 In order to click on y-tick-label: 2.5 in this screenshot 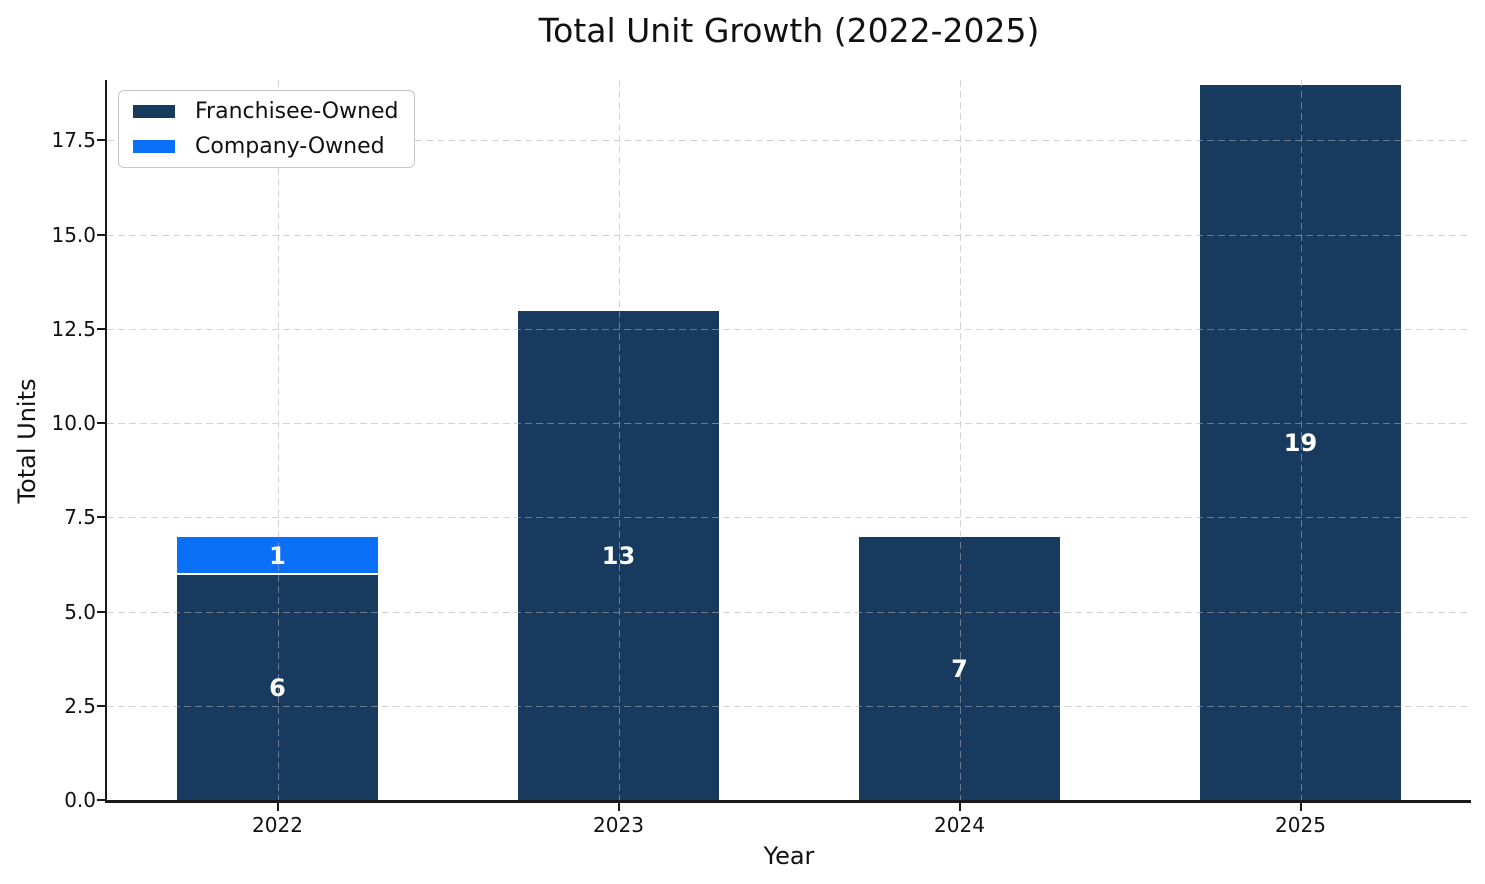, I will do `click(80, 705)`.